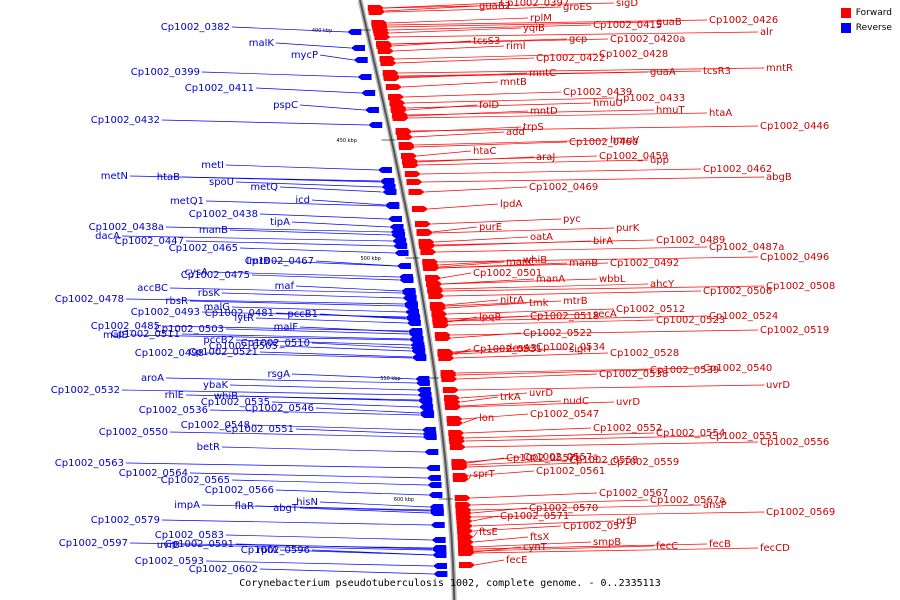 The image size is (900, 600). Describe the element at coordinates (542, 73) in the screenshot. I see `forward-gene-label: mntC` at that location.